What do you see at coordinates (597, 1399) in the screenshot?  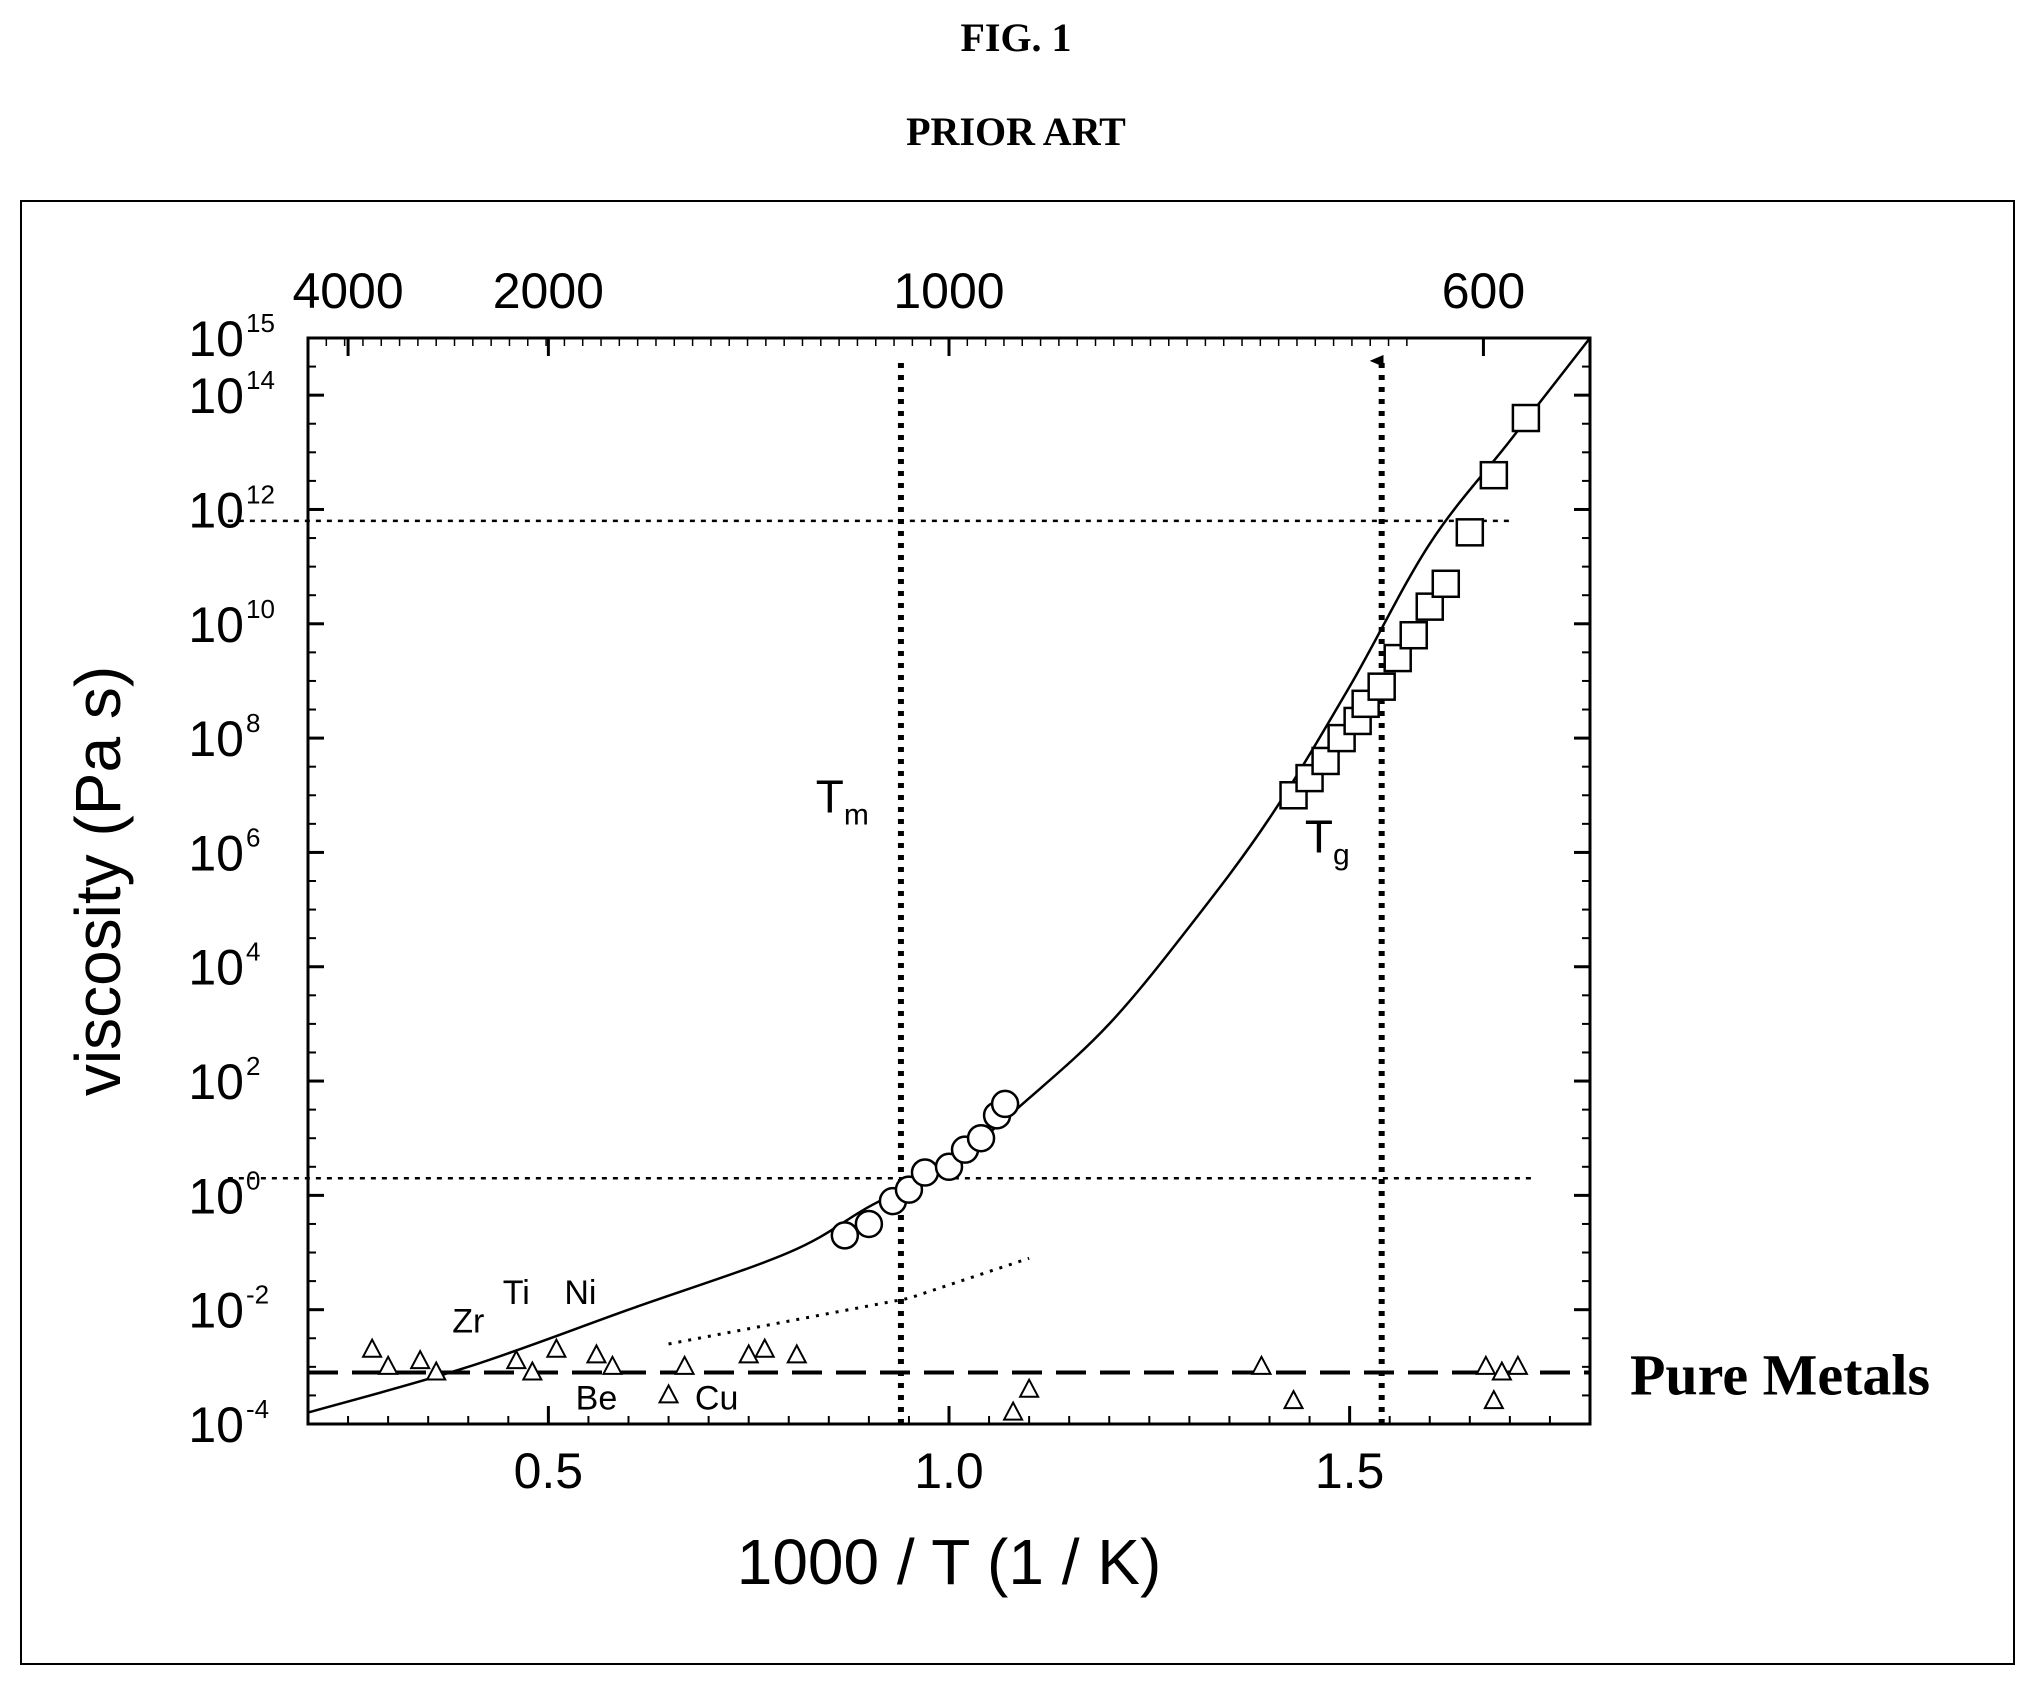 I see `annotation-be: Be` at bounding box center [597, 1399].